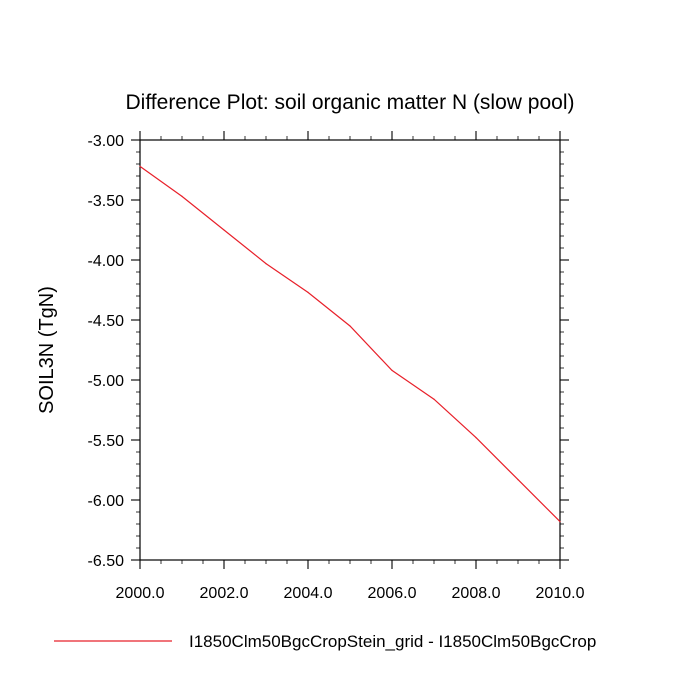 Image resolution: width=700 pixels, height=700 pixels. What do you see at coordinates (106, 441) in the screenshot?
I see `y-tick-label: -5.50` at bounding box center [106, 441].